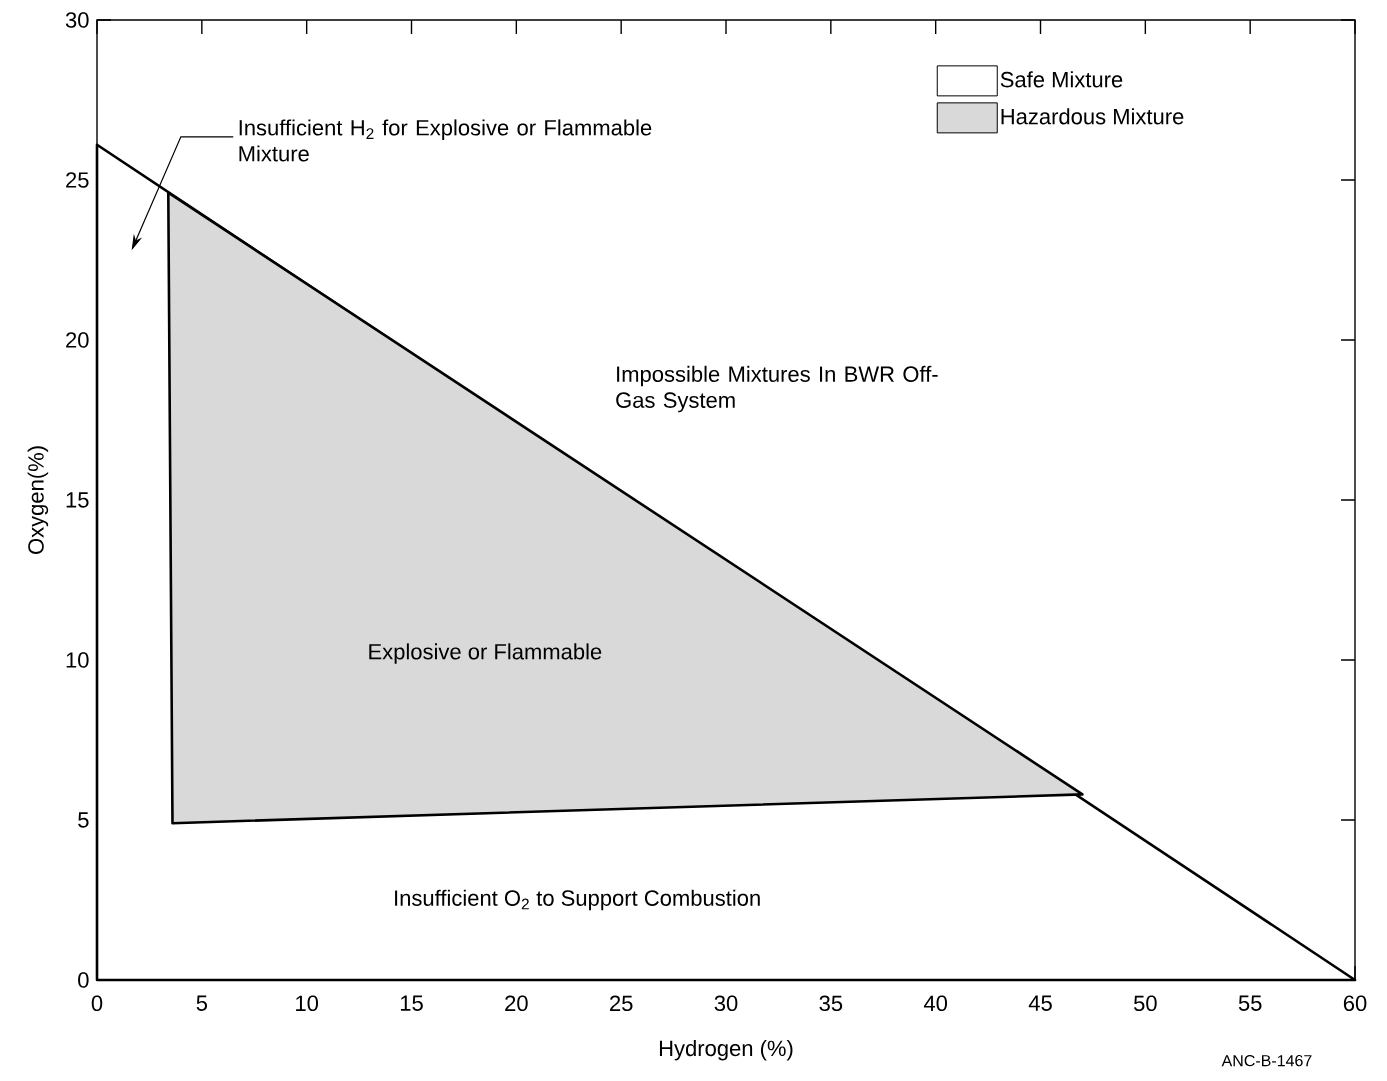 The width and height of the screenshot is (1387, 1081). What do you see at coordinates (1092, 116) in the screenshot?
I see `legend-label: Hazardous Mixture` at bounding box center [1092, 116].